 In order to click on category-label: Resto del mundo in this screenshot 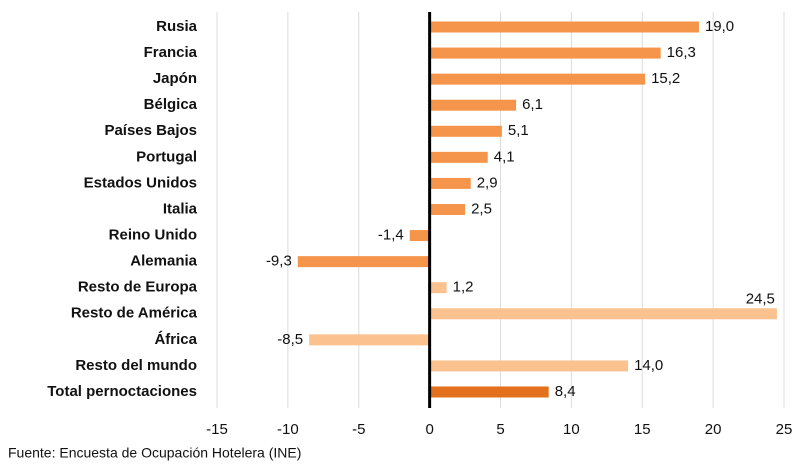, I will do `click(136, 365)`.